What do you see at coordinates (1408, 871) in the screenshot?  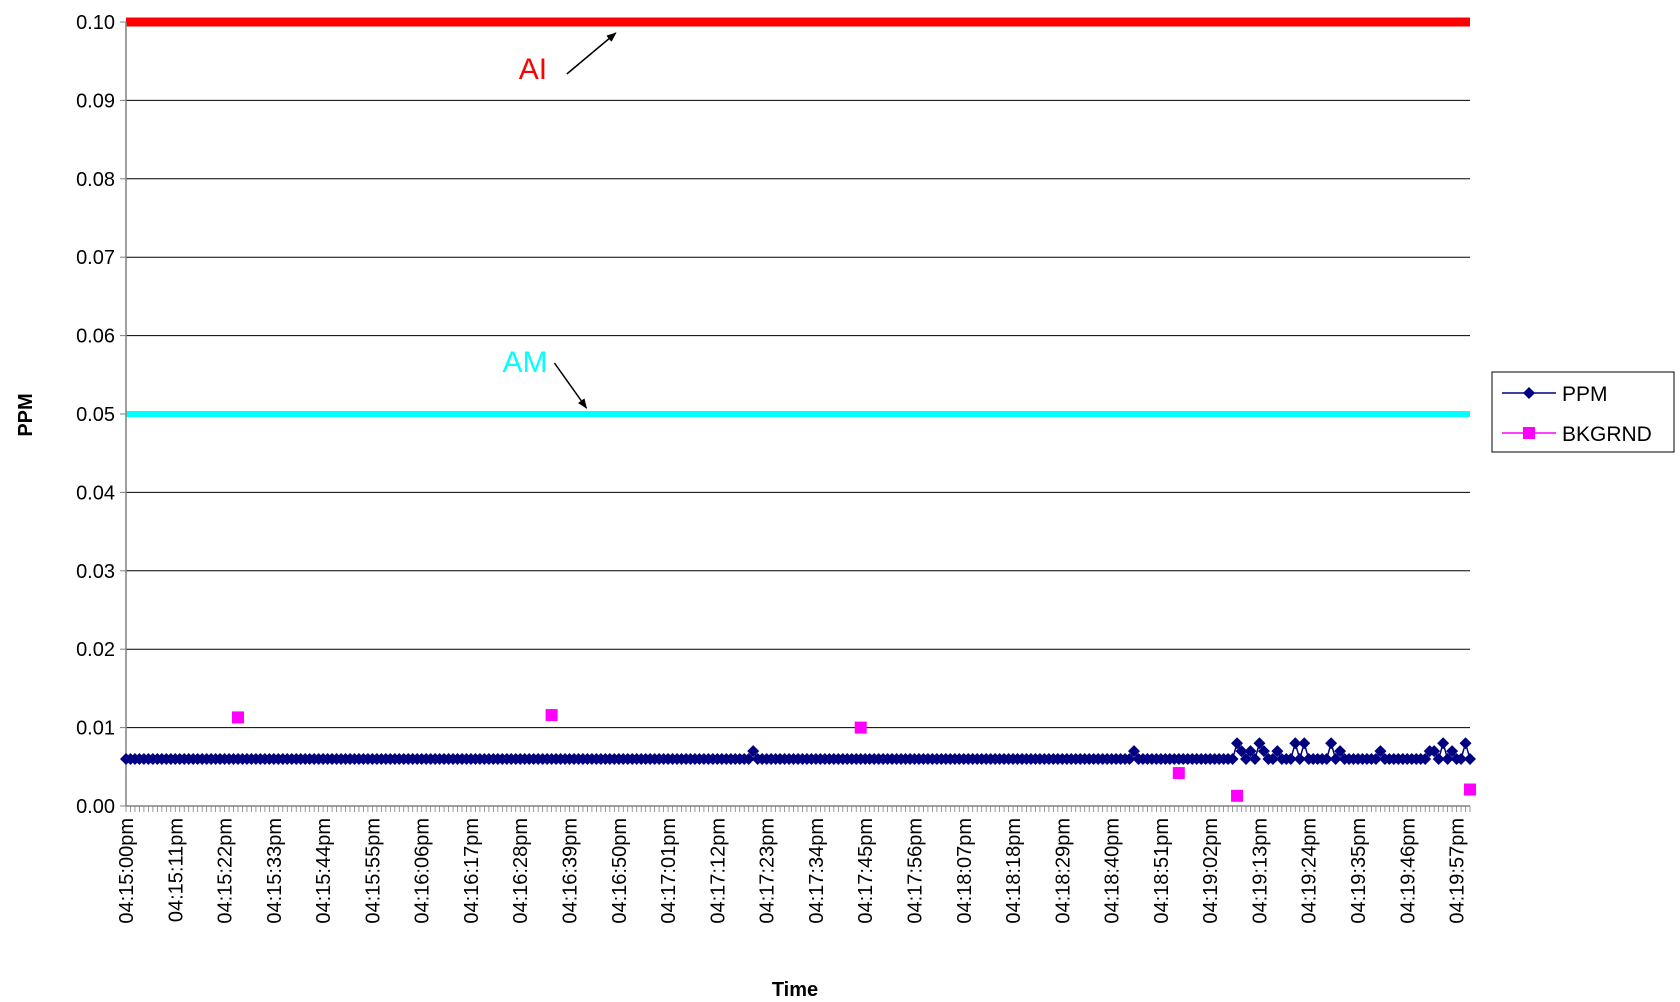 I see `x-tick-label: 04:19:46pm` at bounding box center [1408, 871].